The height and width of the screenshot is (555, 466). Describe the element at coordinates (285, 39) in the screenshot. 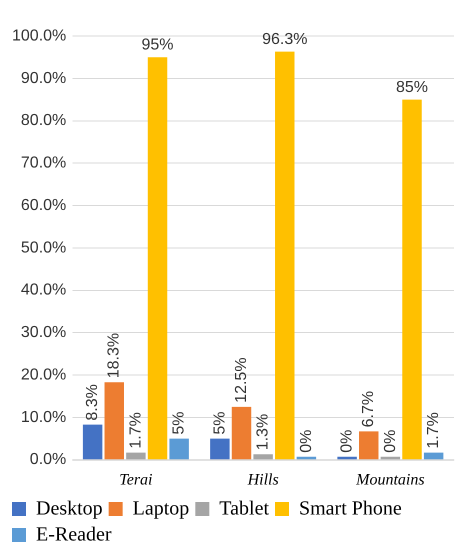

I see `data-label: 96.3%` at that location.